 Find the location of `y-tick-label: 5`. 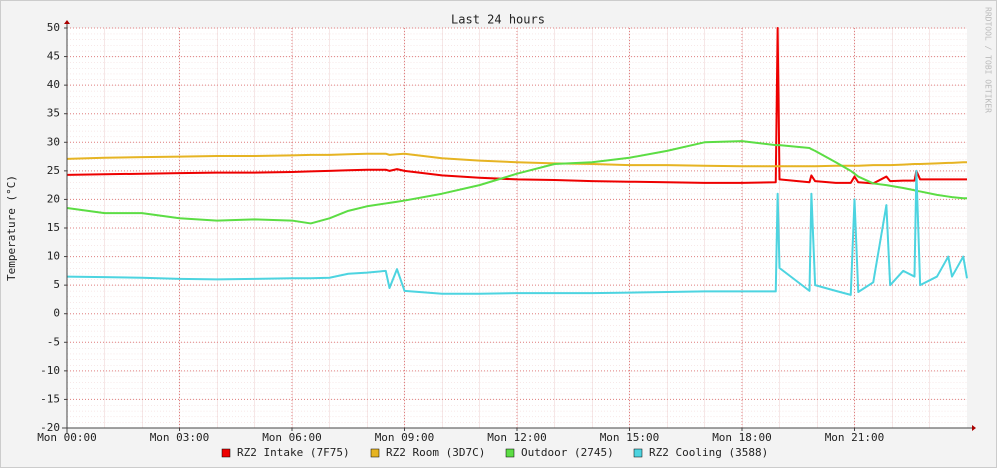

y-tick-label: 5 is located at coordinates (56, 284).